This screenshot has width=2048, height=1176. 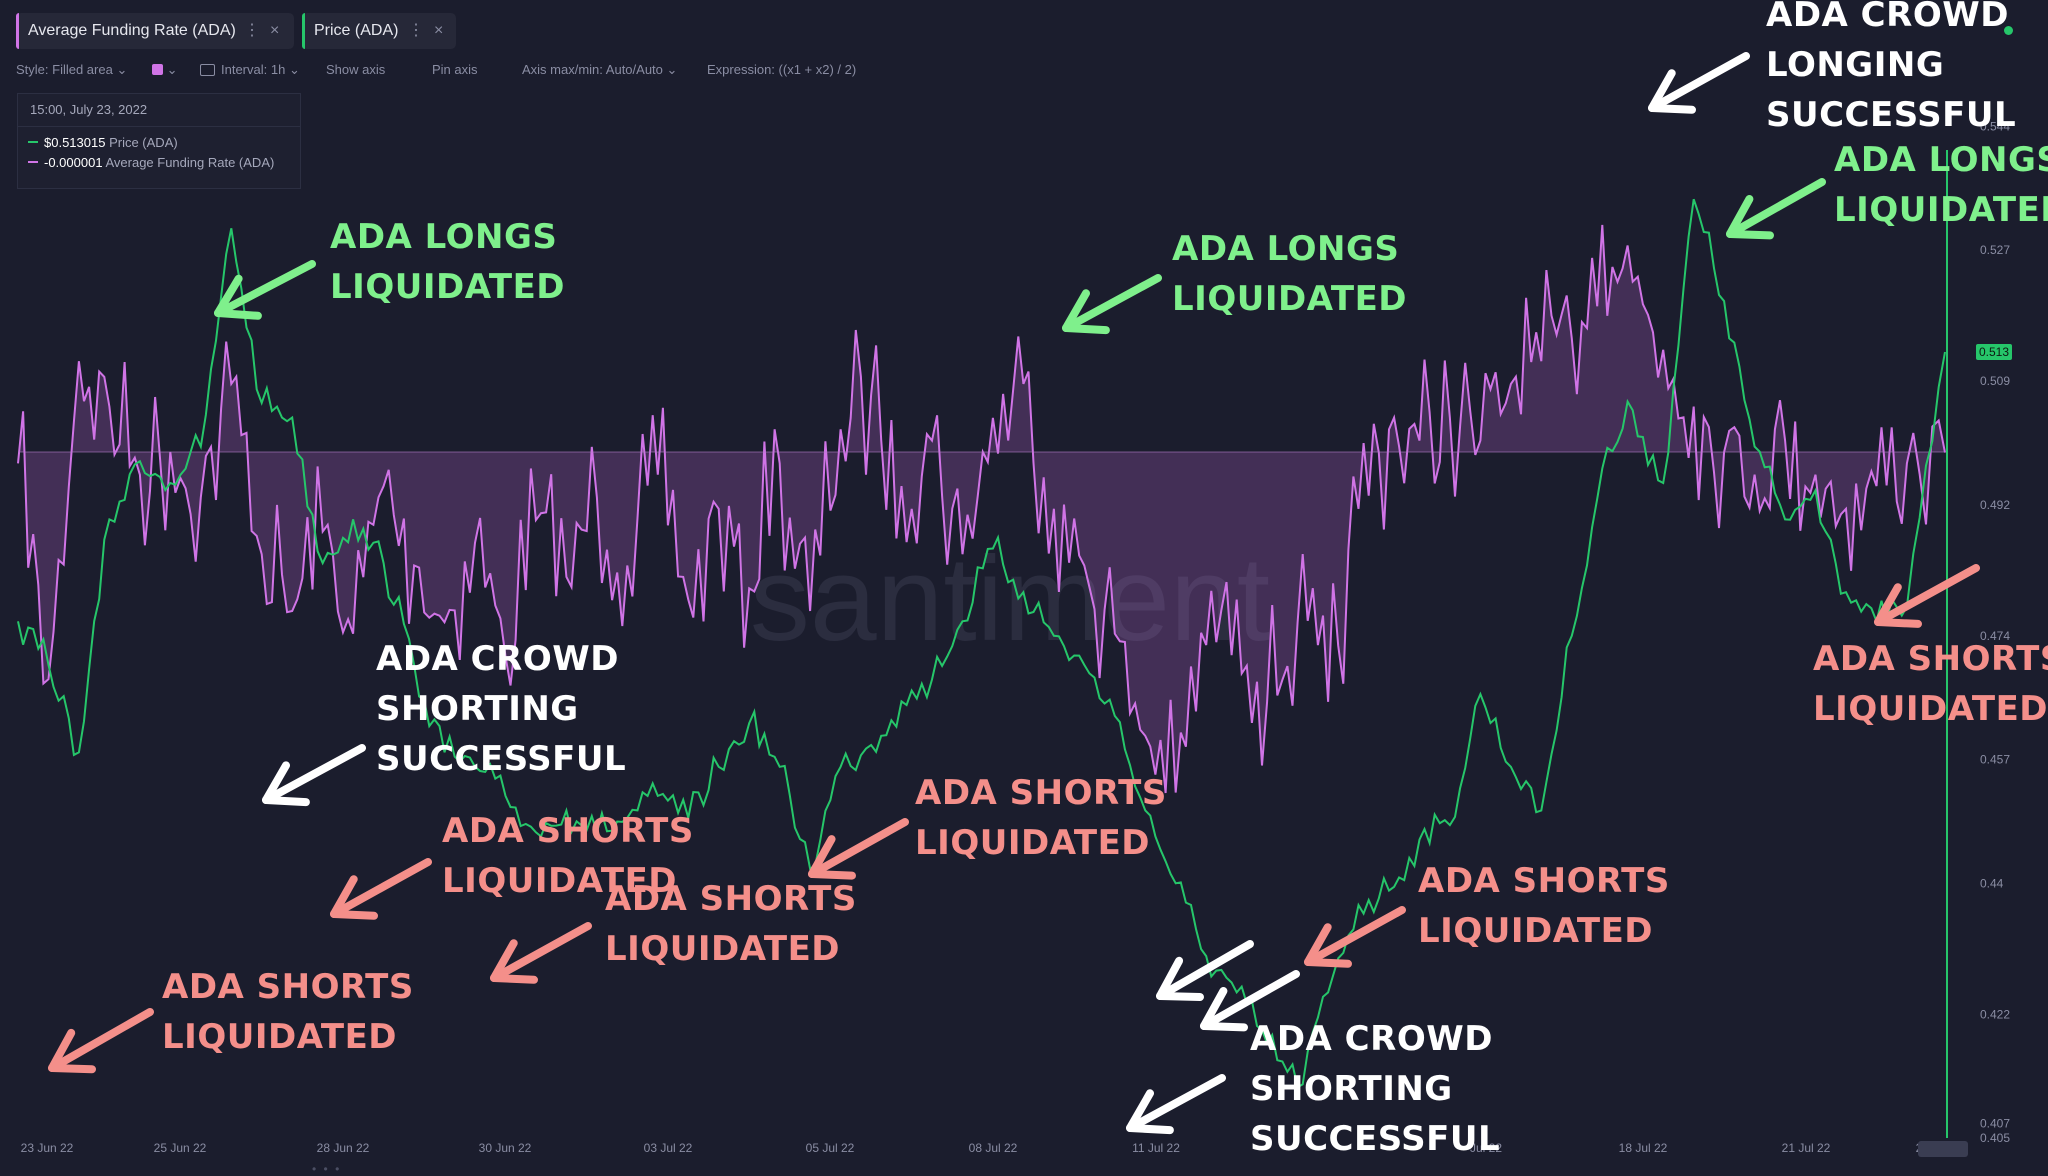 What do you see at coordinates (155, 31) in the screenshot?
I see `tab-average-funding-rate: Average Funding Rate (ADA) ⋮ ×` at bounding box center [155, 31].